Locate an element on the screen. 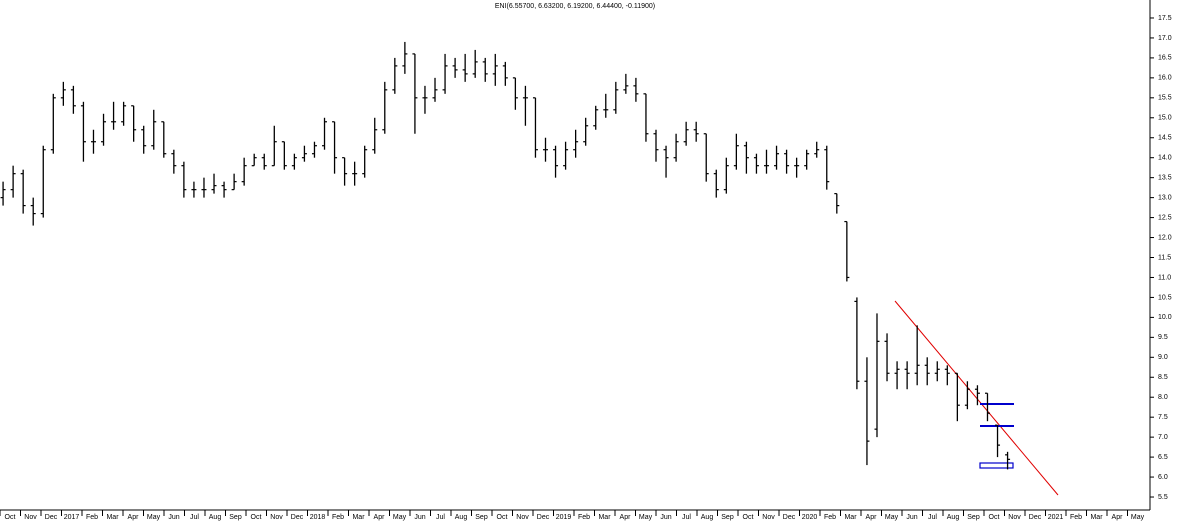 This screenshot has width=1179, height=521. y-tick-label: 8.5 is located at coordinates (1163, 377).